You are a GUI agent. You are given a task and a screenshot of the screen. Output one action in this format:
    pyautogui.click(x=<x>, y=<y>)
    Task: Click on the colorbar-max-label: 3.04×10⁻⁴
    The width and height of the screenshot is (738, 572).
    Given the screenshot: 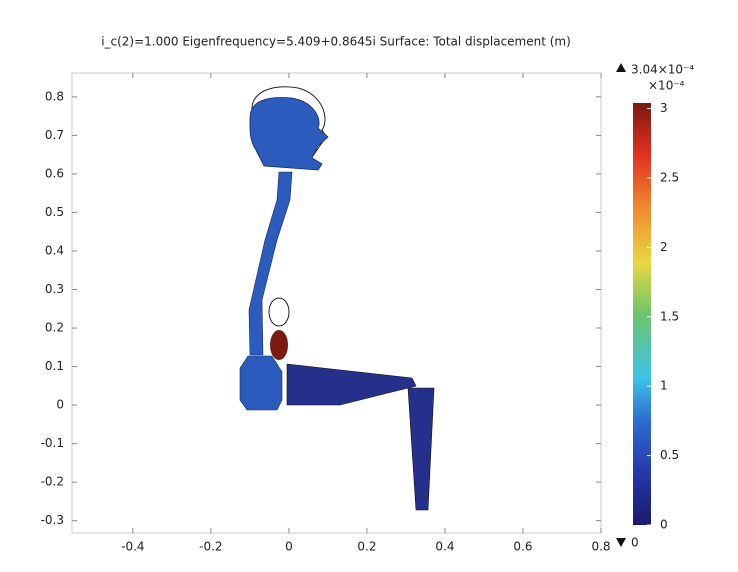 What is the action you would take?
    pyautogui.click(x=662, y=70)
    